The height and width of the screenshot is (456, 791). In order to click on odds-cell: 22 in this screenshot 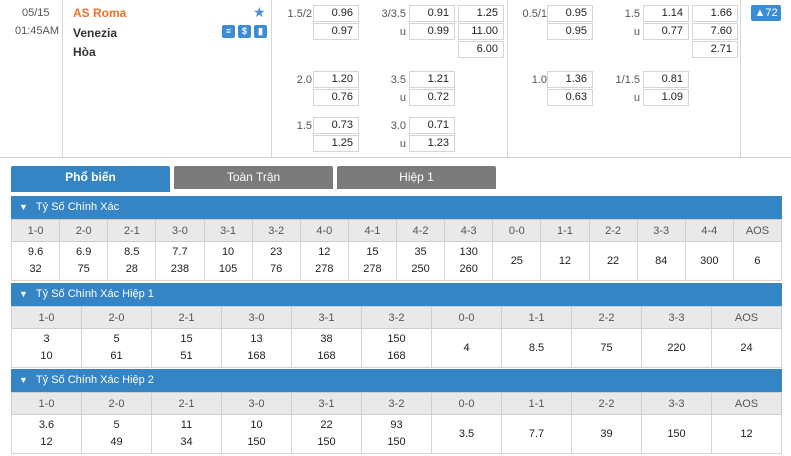, I will do `click(613, 261)`.